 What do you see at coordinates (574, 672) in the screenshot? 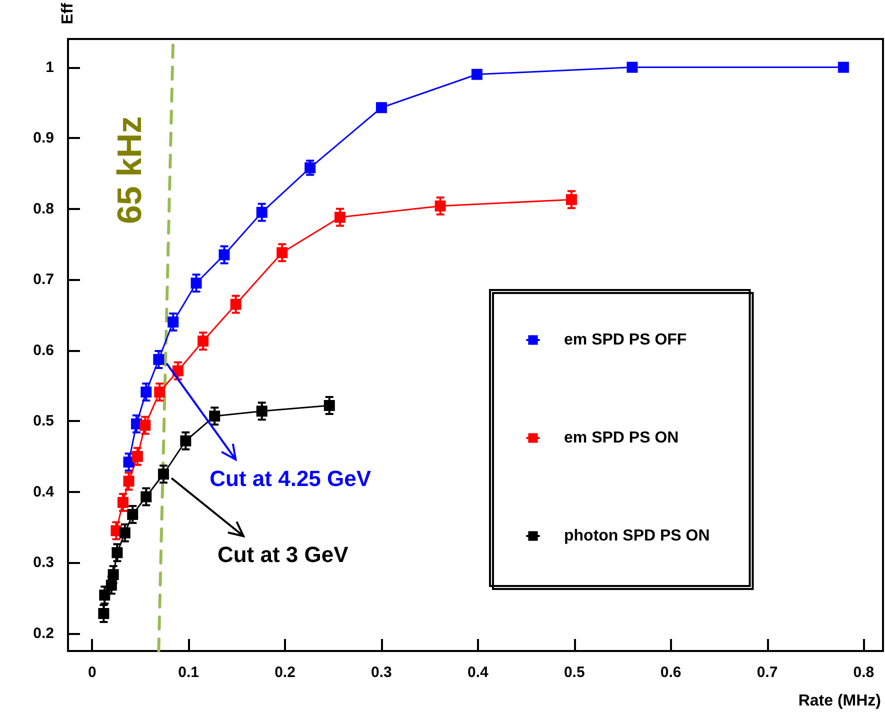
I see `x-tick-label: 0.5` at bounding box center [574, 672].